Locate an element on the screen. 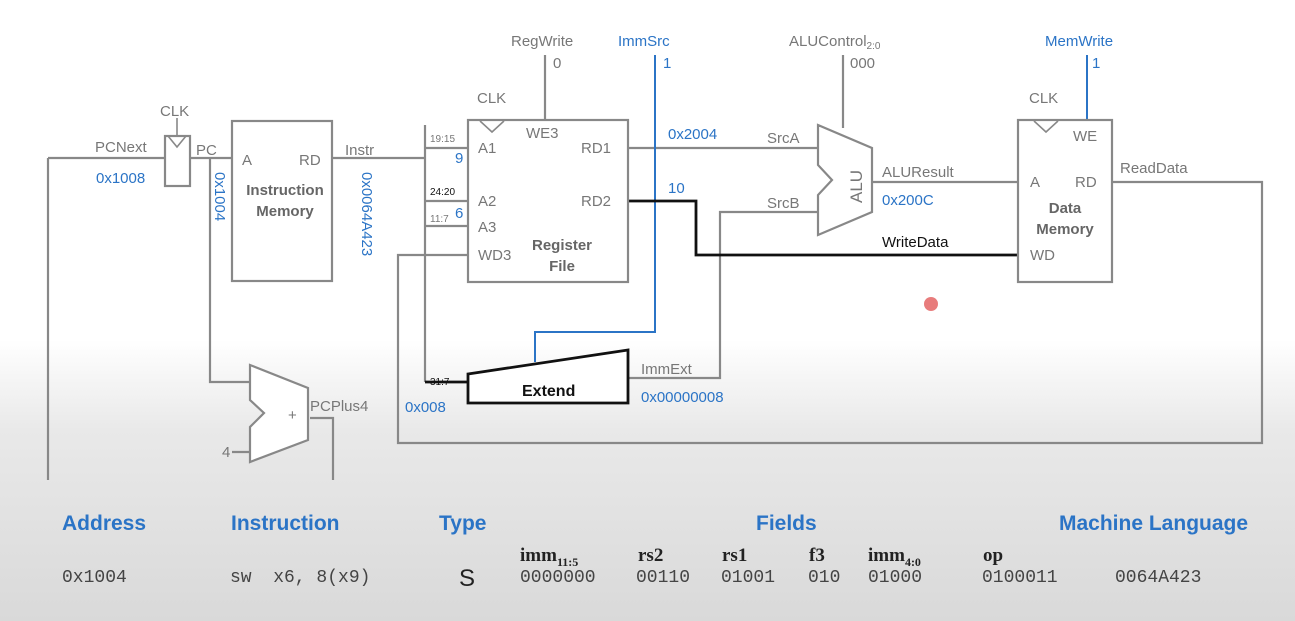 Image resolution: width=1295 pixels, height=621 pixels. pcnext-label: PCNext is located at coordinates (121, 147).